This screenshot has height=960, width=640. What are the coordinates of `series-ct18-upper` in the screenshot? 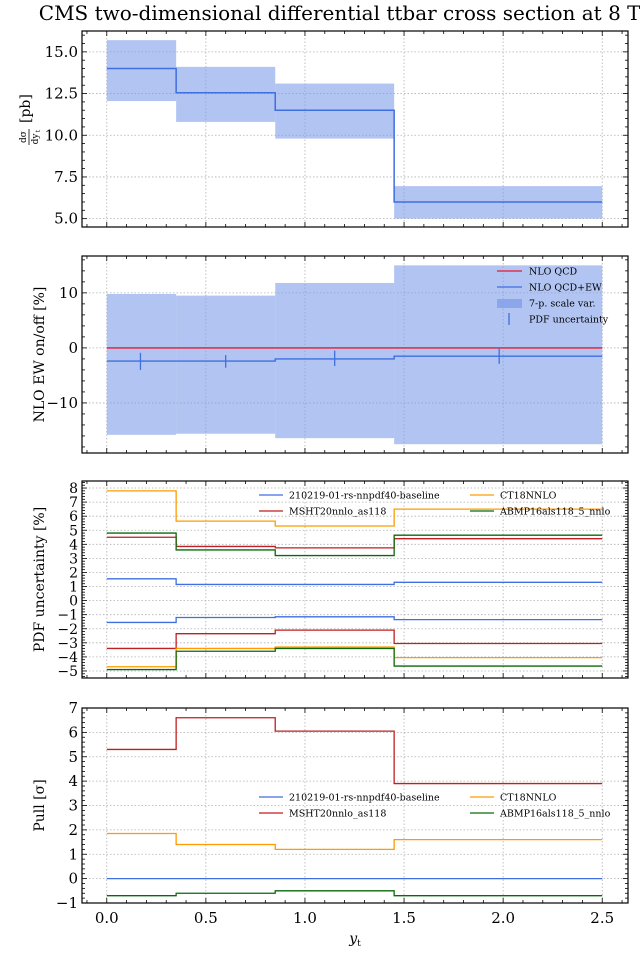 It's located at (354, 508).